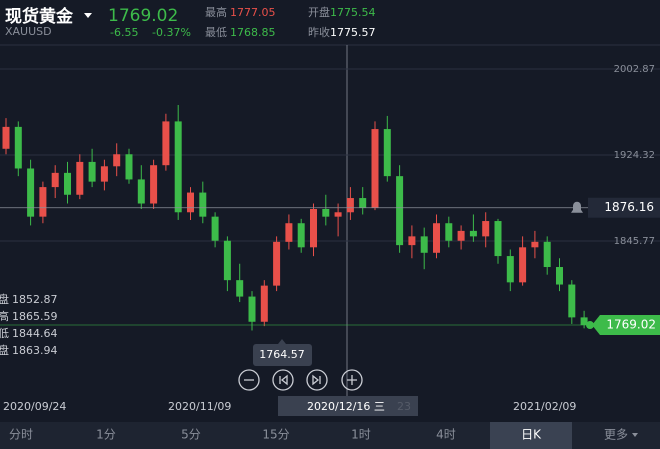 The image size is (660, 449). I want to click on crosshair-label: 1876.16, so click(629, 207).